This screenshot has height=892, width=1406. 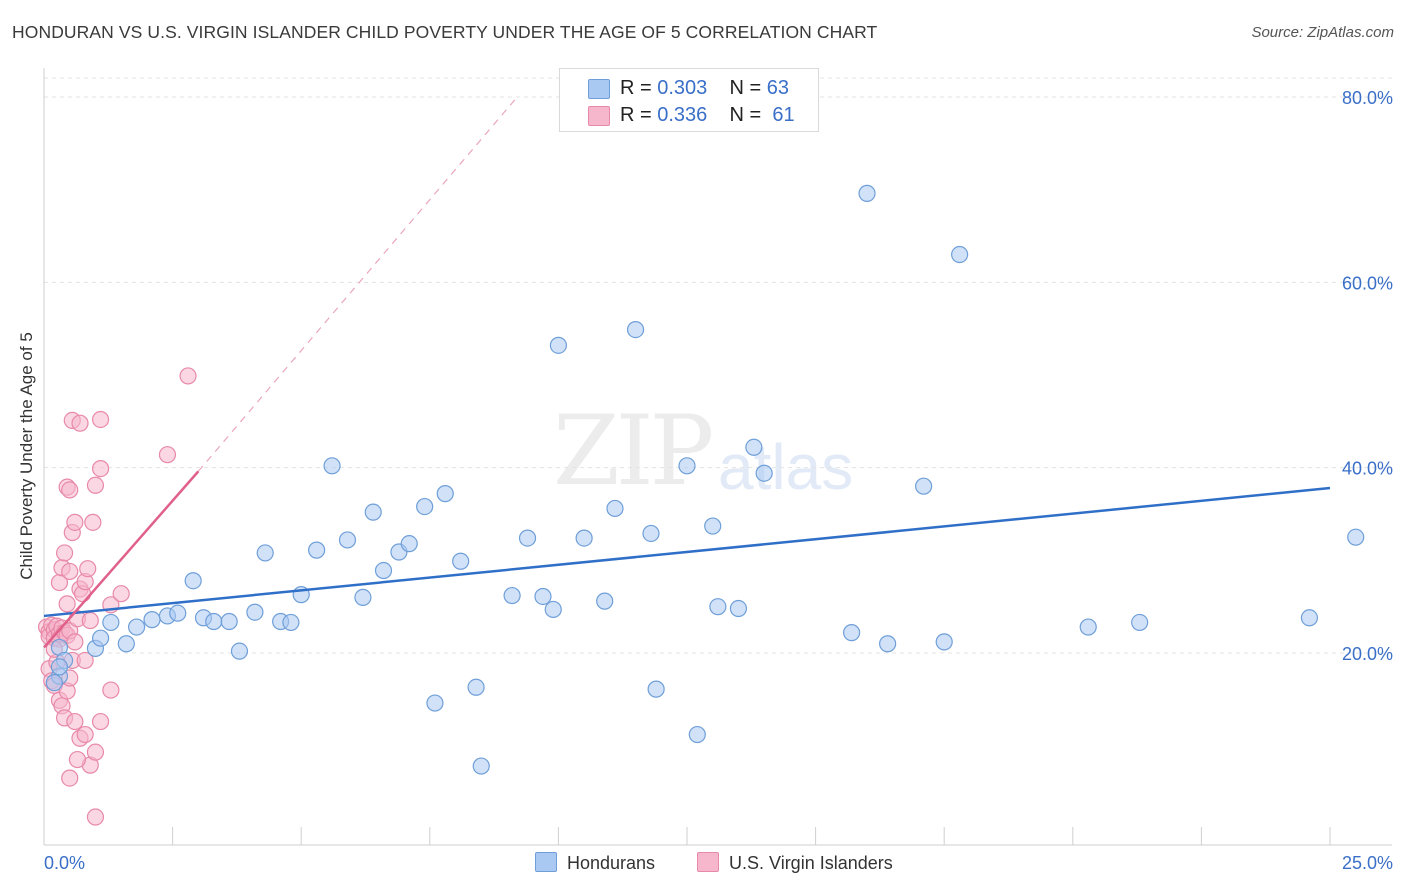 What do you see at coordinates (682, 115) in the screenshot?
I see `legend-r-value: 0.336` at bounding box center [682, 115].